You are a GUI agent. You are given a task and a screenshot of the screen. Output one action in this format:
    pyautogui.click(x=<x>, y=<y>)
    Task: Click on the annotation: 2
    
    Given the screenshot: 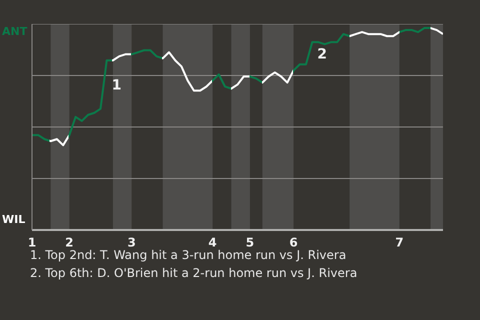 What is the action you would take?
    pyautogui.click(x=322, y=54)
    